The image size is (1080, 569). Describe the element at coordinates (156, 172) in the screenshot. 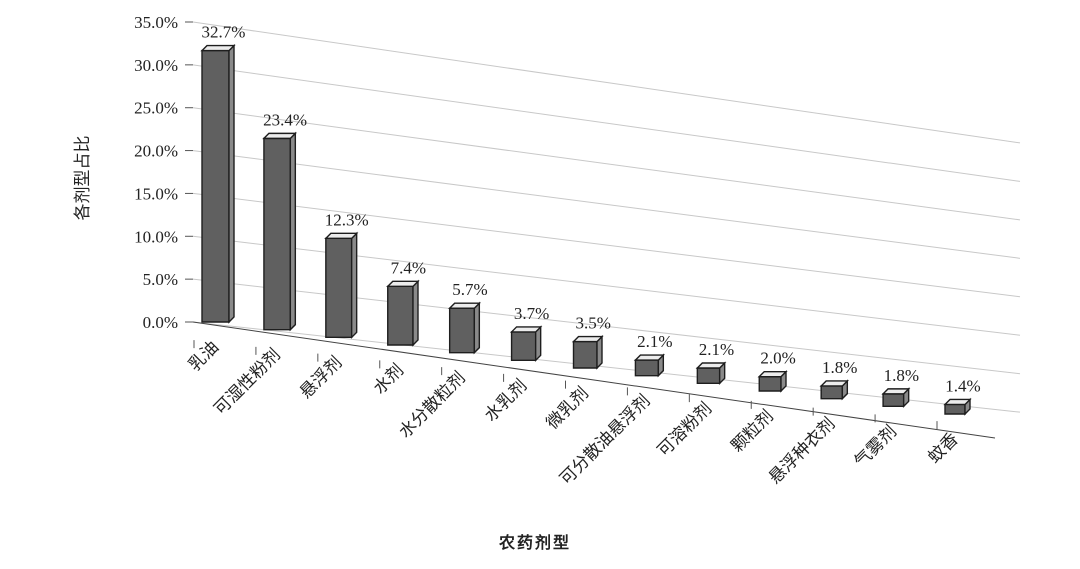

I see `y-tick-labels: 0.0% 5.0% 10.0% 15.0% 20.0% 25.0% 30.0% 35.0%` at that location.